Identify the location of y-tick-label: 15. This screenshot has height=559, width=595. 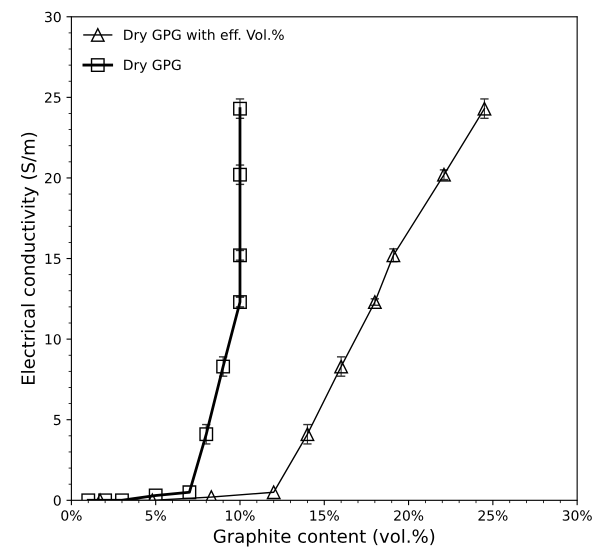
(53, 259).